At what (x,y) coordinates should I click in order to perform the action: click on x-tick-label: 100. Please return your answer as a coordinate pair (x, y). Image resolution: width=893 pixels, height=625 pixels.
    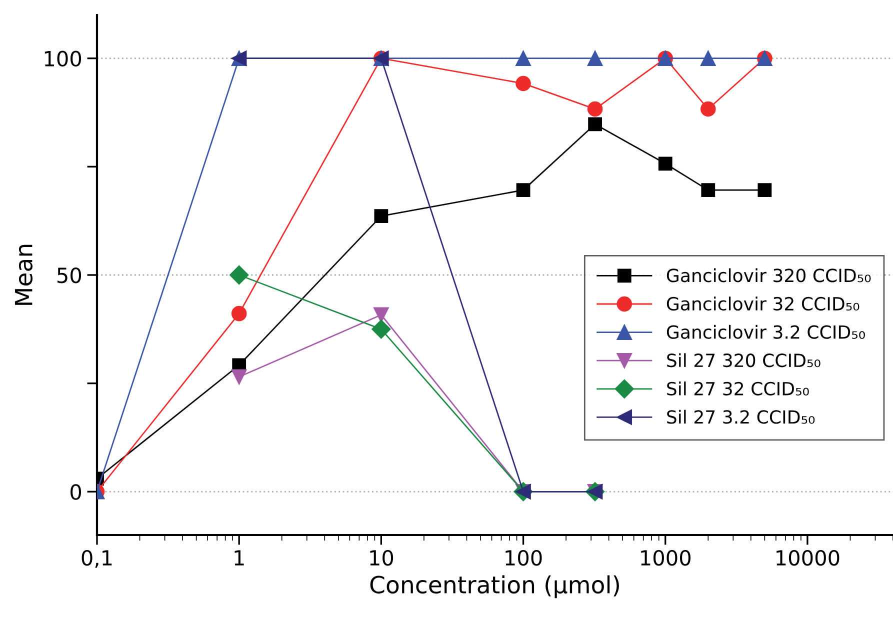
    Looking at the image, I should click on (524, 558).